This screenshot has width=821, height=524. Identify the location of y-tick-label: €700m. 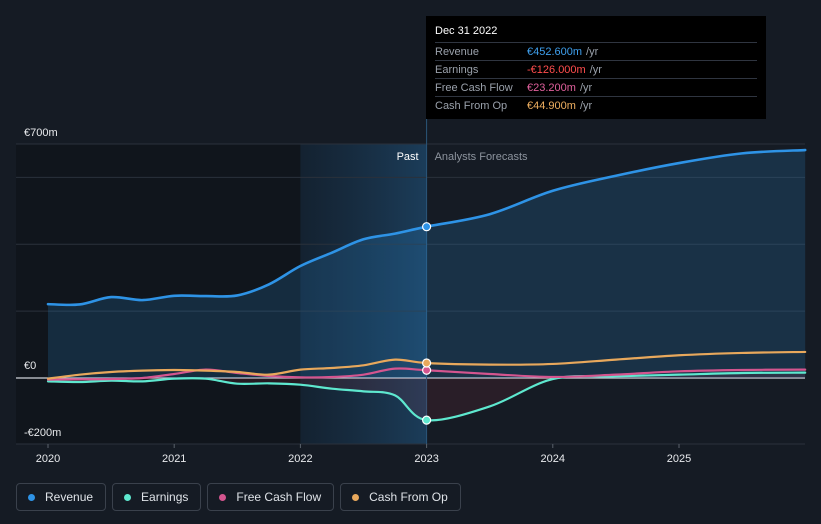
(41, 133).